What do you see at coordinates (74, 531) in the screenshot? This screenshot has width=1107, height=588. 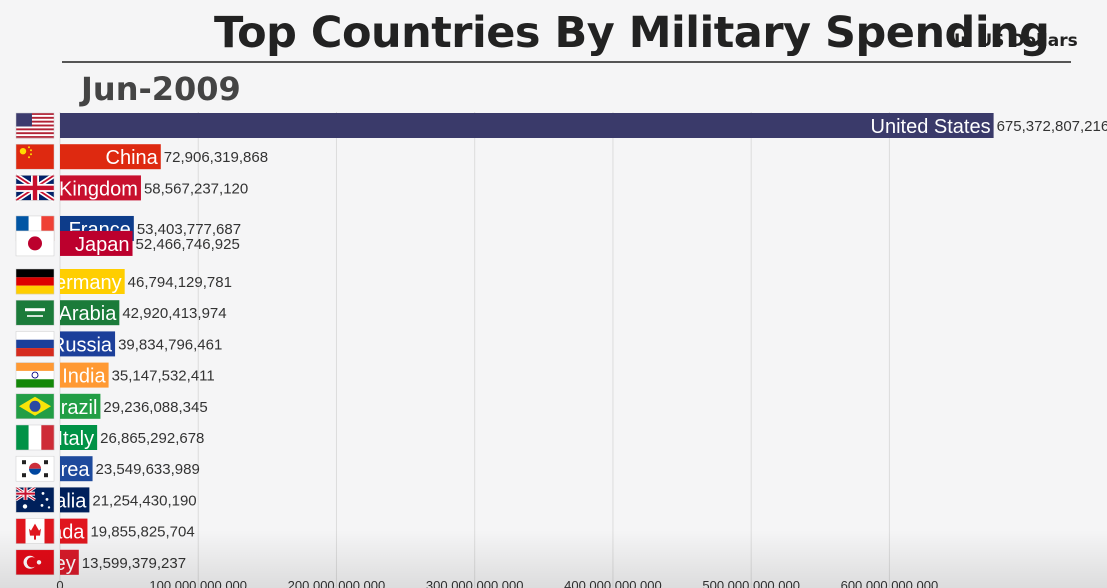 I see `bar-ca` at bounding box center [74, 531].